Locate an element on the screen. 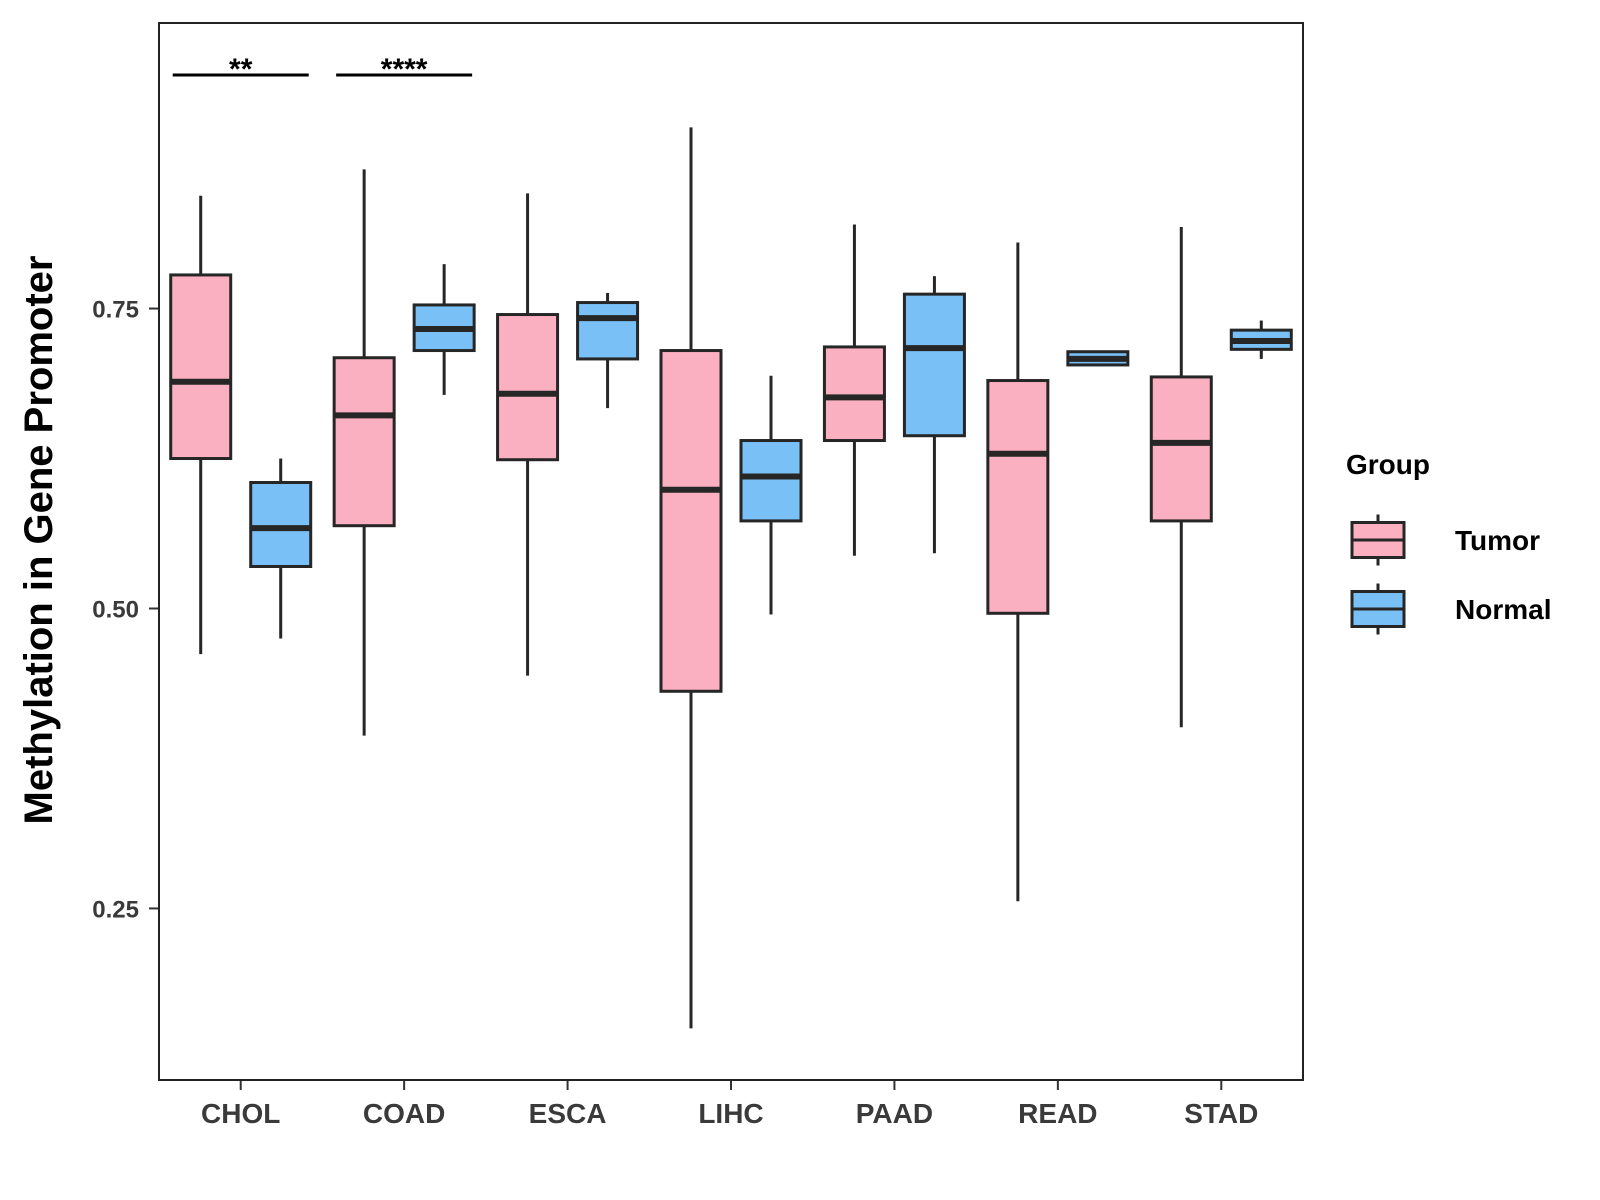 This screenshot has width=1600, height=1200. y-axis-title: Methylation in Gene Promoter is located at coordinates (39, 540).